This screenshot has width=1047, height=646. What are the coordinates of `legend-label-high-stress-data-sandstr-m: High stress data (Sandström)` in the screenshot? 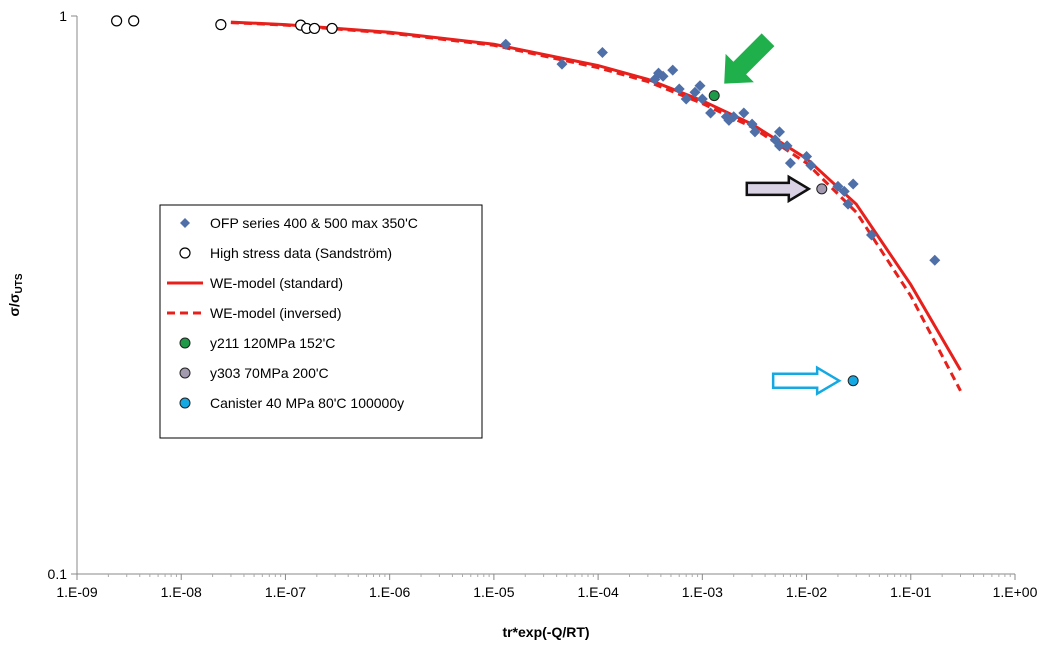 It's located at (301, 253).